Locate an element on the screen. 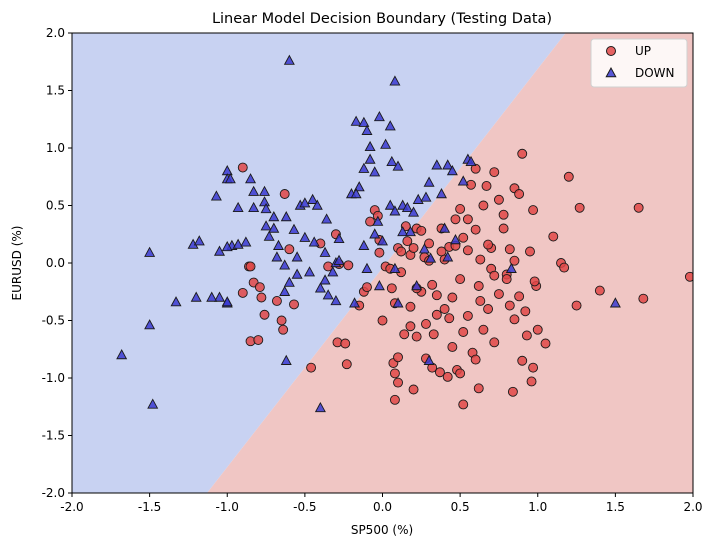  y-tick-label: 0.0 is located at coordinates (55, 263).